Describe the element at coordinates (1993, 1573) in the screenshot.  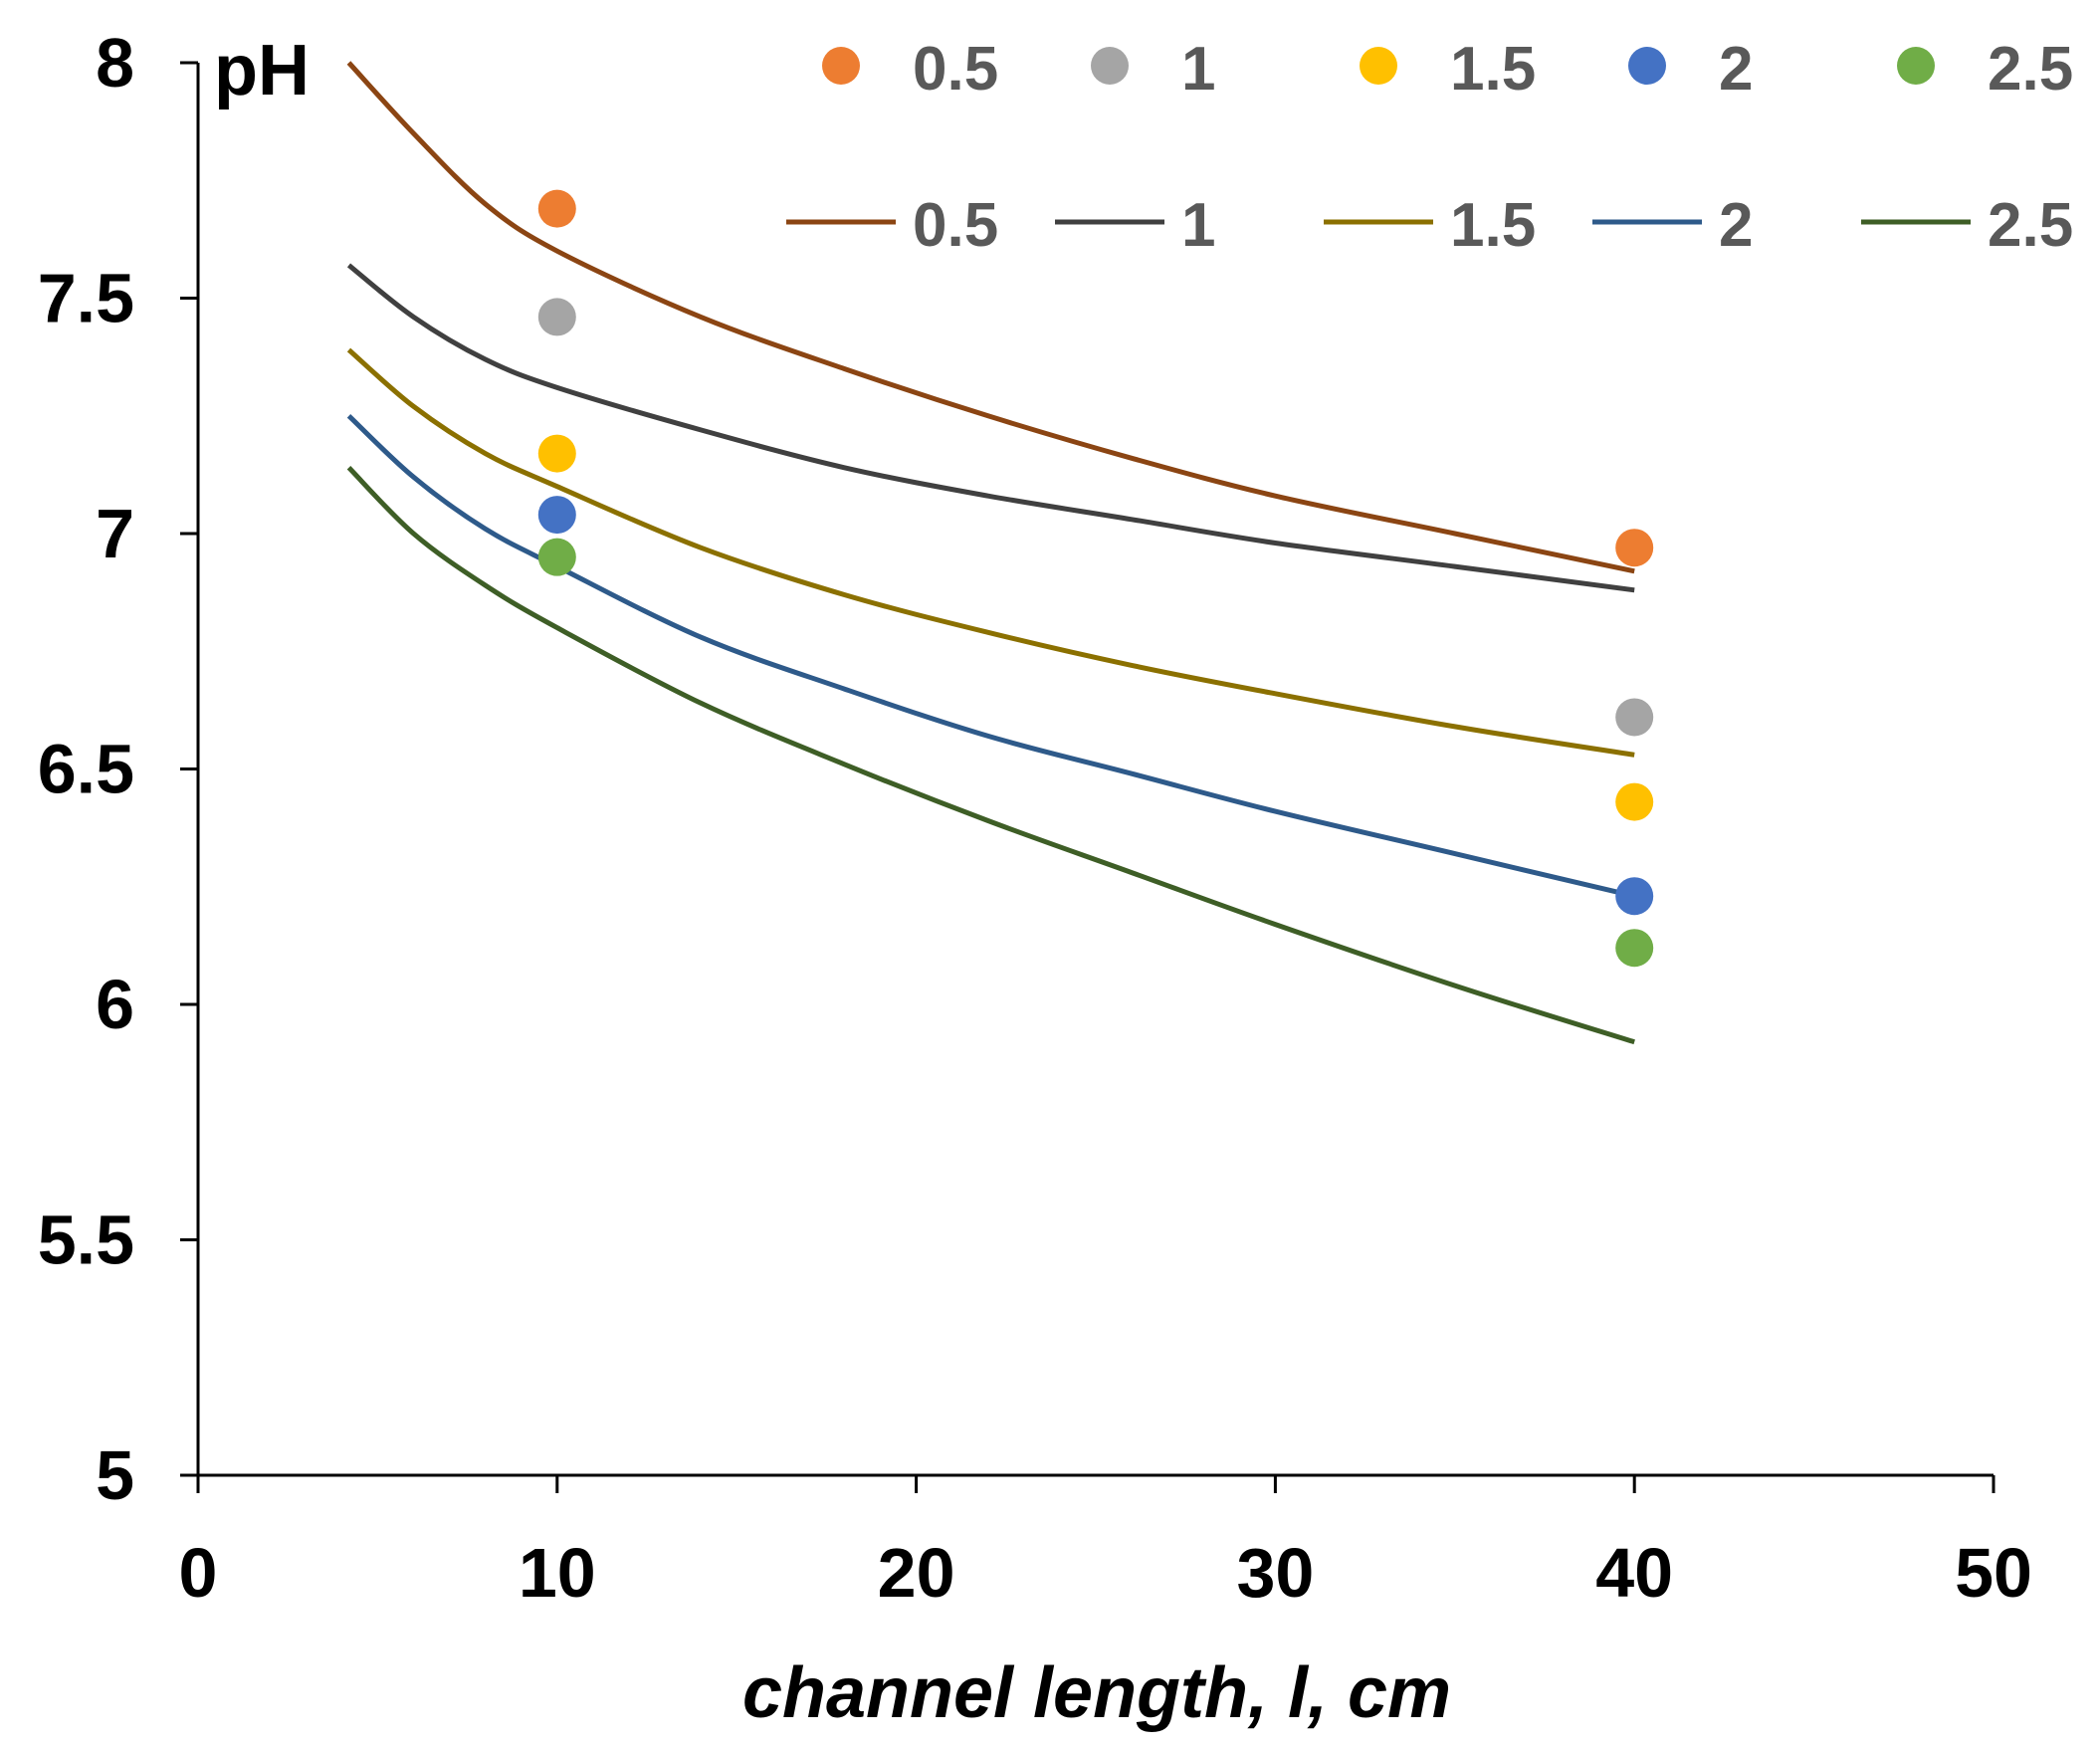
I see `x-tick-label: 50` at that location.